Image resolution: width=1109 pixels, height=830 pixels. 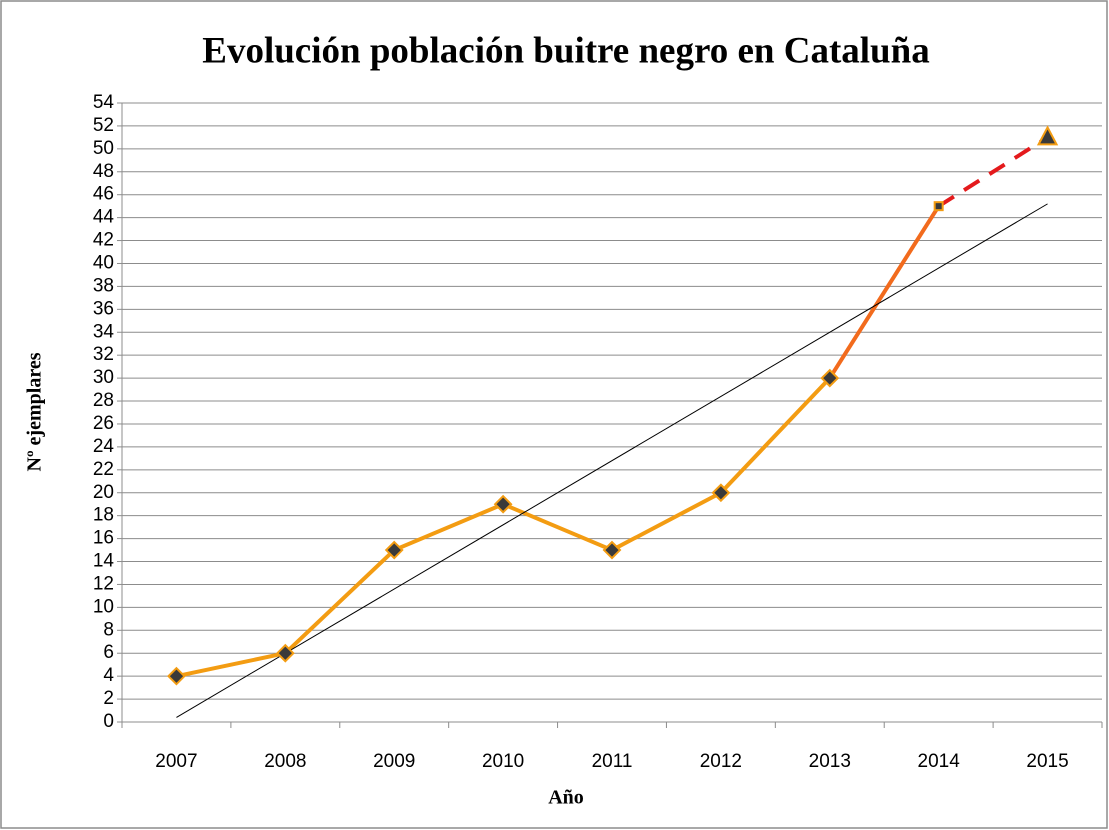 What do you see at coordinates (104, 217) in the screenshot?
I see `y-tick-label: 44` at bounding box center [104, 217].